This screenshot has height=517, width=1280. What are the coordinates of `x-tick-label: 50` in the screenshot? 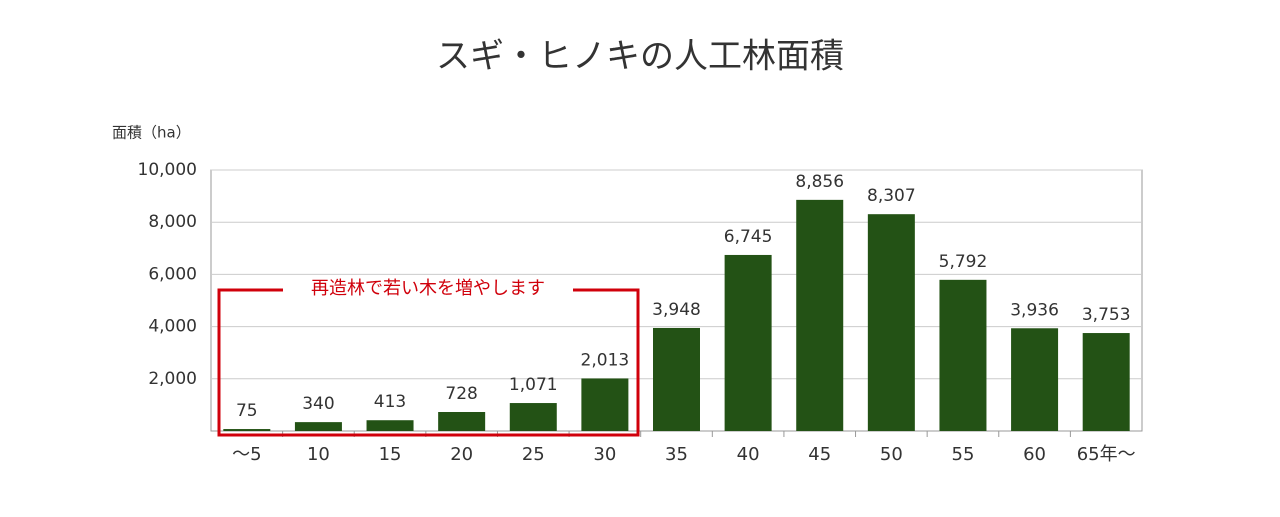 It's located at (891, 454).